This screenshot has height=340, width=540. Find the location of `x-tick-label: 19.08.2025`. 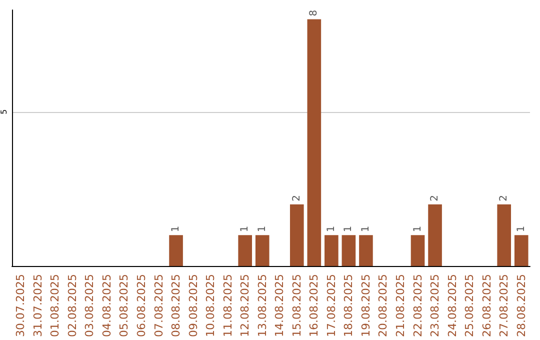

x-tick-label: 19.08.2025 is located at coordinates (365, 306).